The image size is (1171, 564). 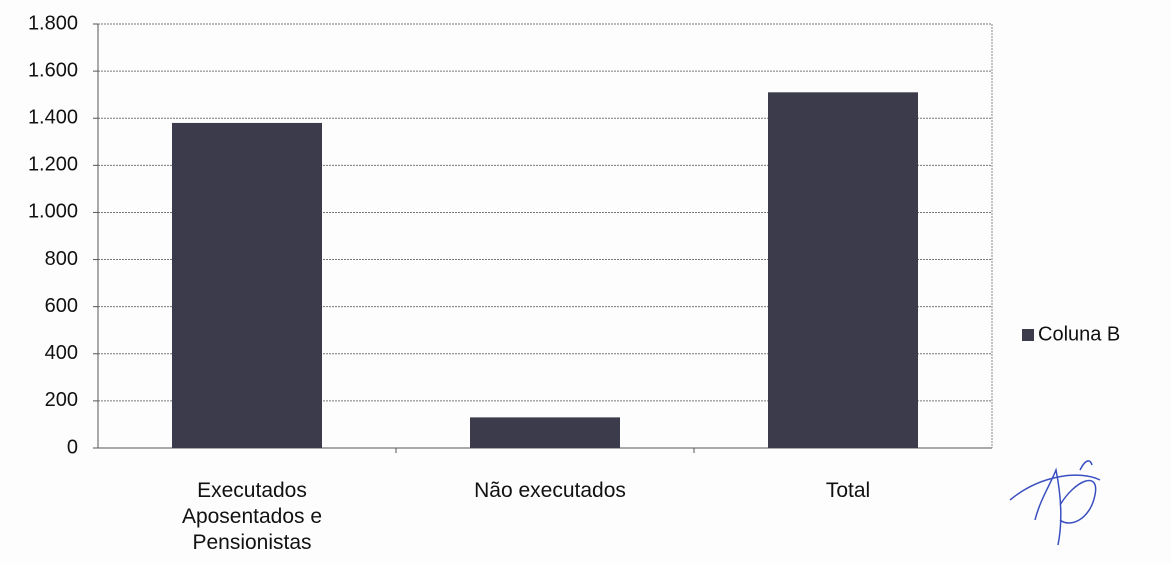 What do you see at coordinates (53, 118) in the screenshot?
I see `y-tick-label: 1.400` at bounding box center [53, 118].